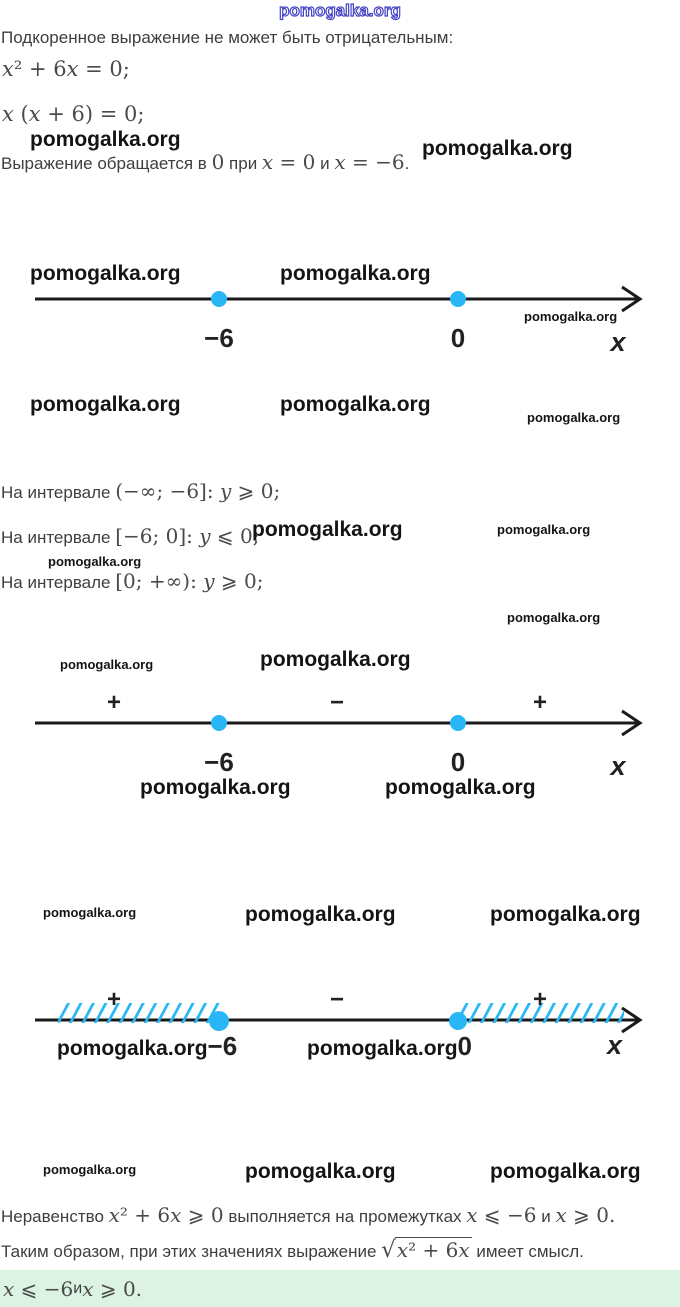 The image size is (680, 1307). Describe the element at coordinates (38, 1288) in the screenshot. I see `math-answer-1: x ⩽ −6` at that location.